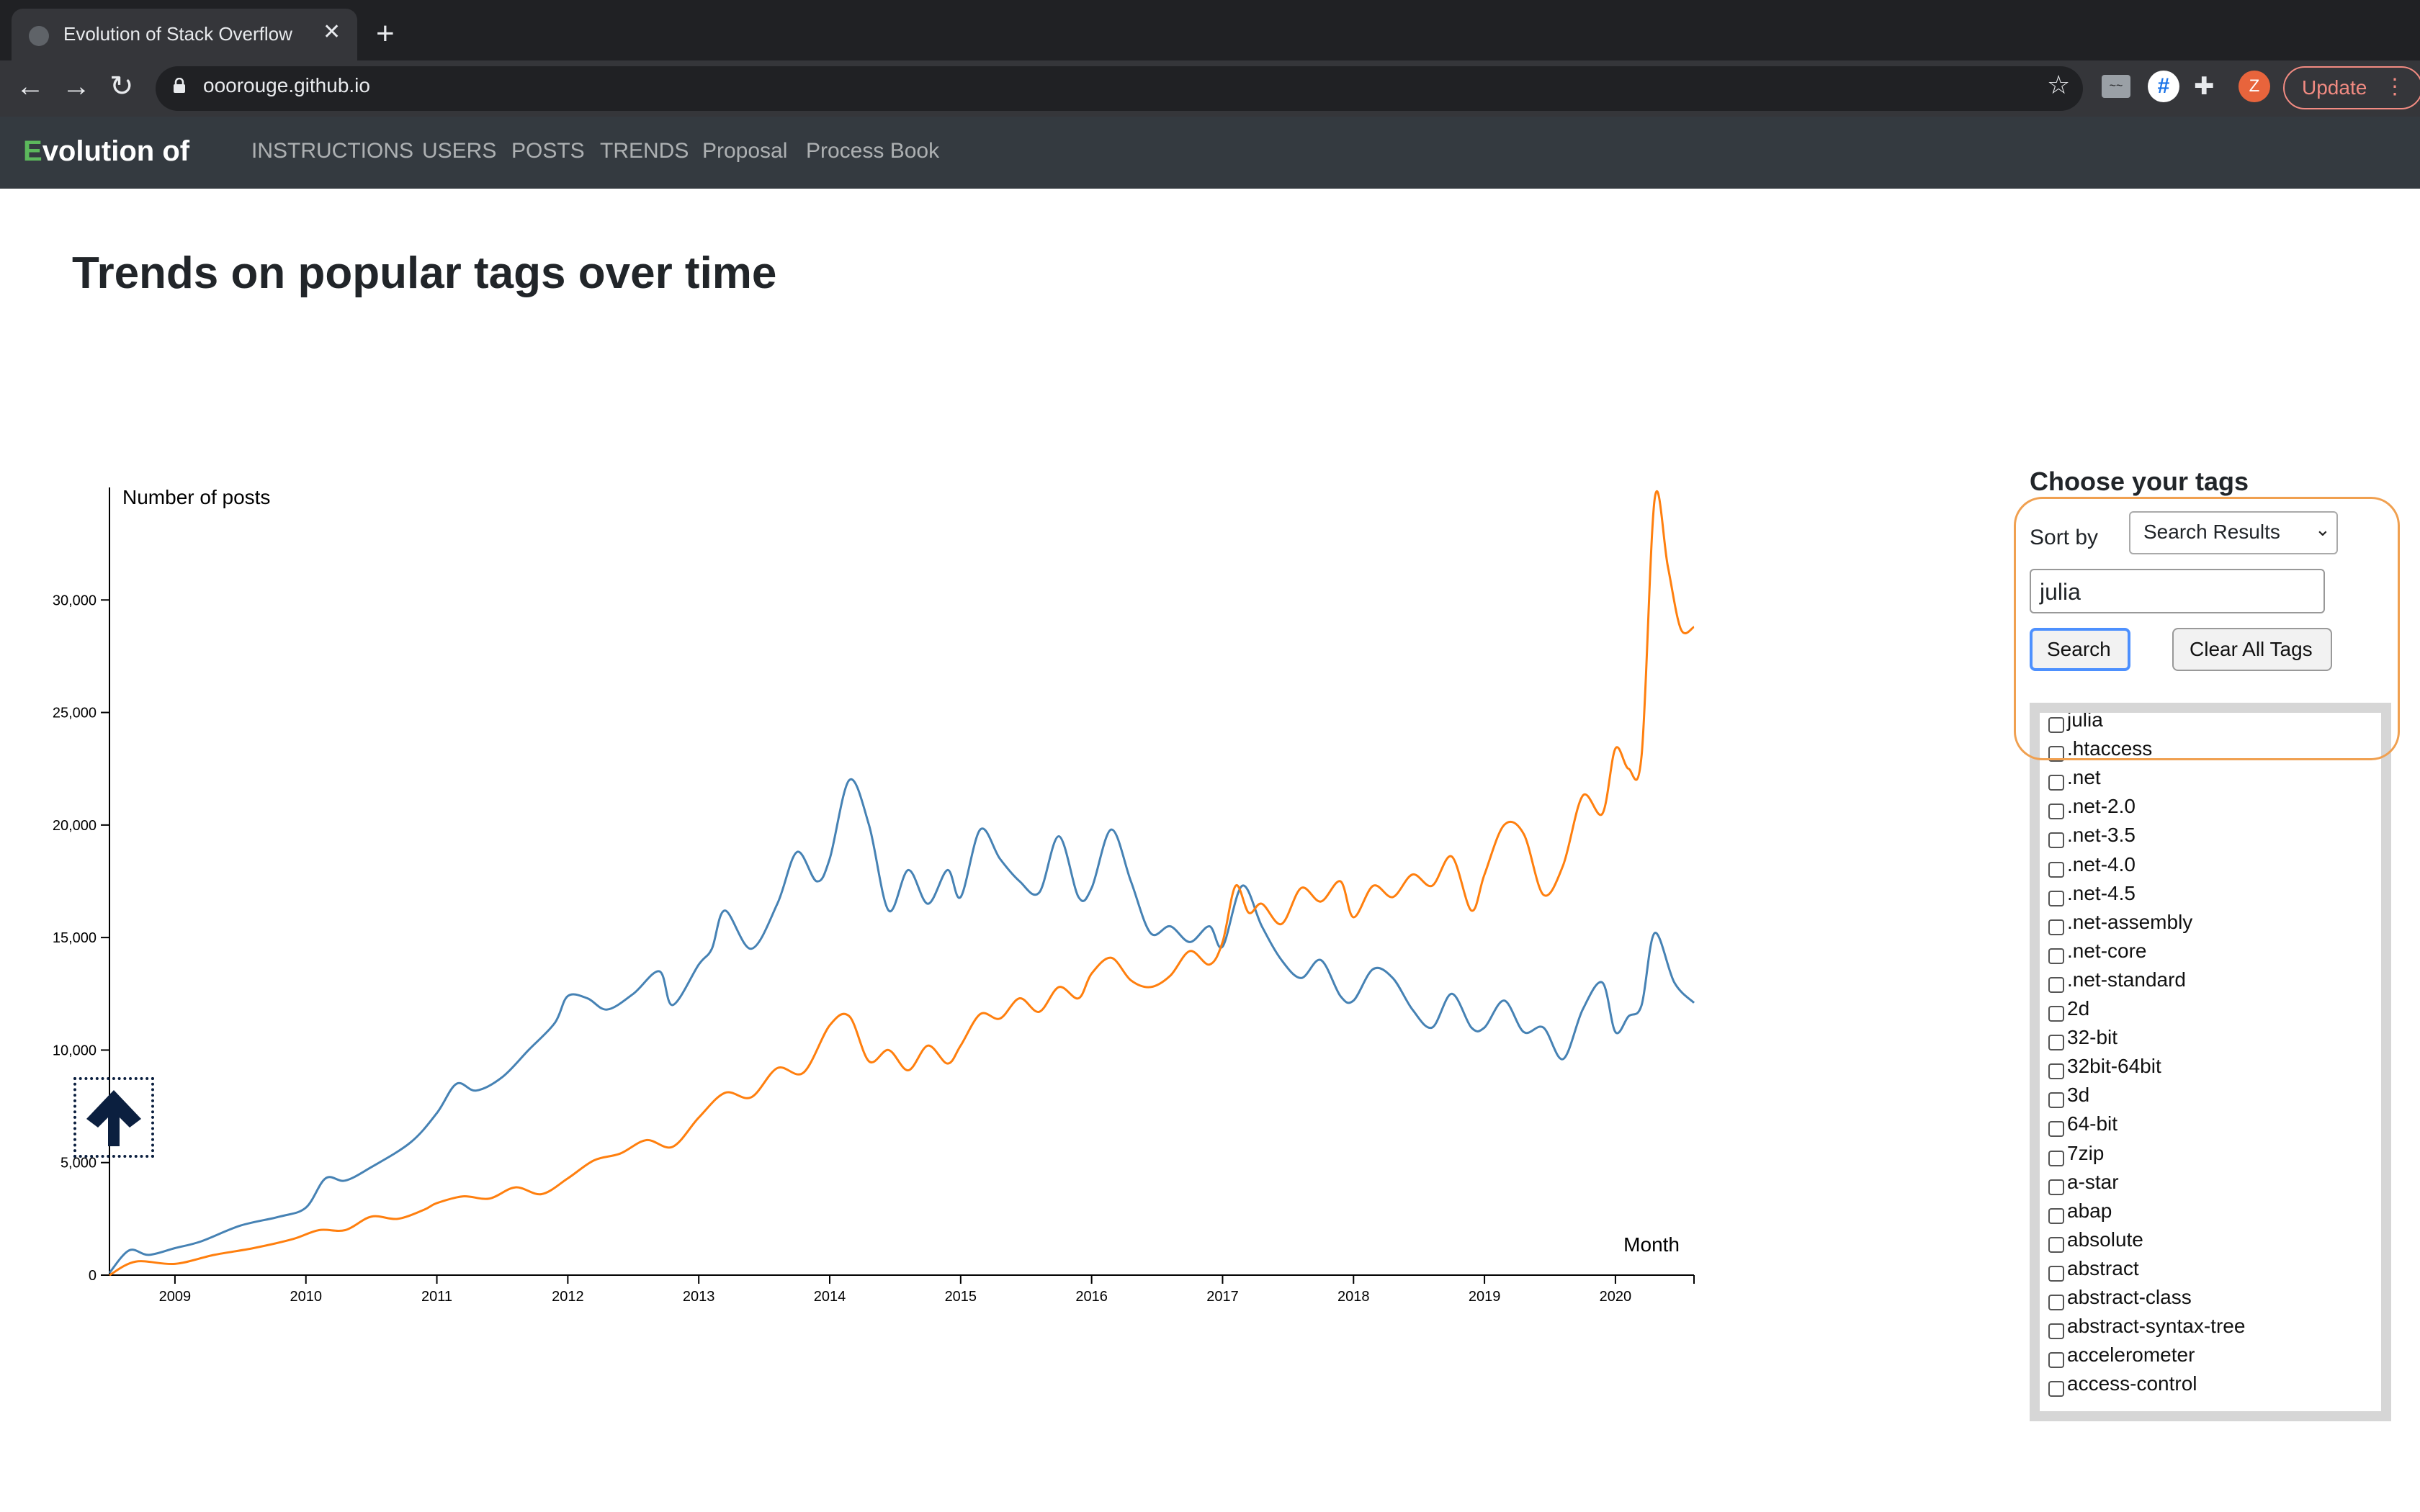 This screenshot has height=1512, width=2420. Describe the element at coordinates (75, 713) in the screenshot. I see `y-tick-label: 25,000` at that location.